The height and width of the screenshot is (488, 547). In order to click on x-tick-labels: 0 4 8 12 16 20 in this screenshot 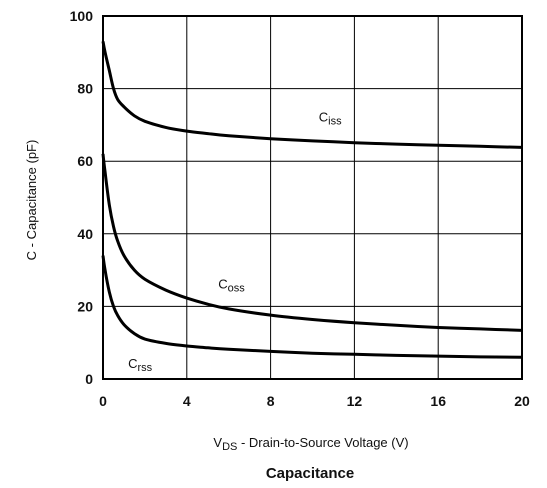, I will do `click(314, 401)`.